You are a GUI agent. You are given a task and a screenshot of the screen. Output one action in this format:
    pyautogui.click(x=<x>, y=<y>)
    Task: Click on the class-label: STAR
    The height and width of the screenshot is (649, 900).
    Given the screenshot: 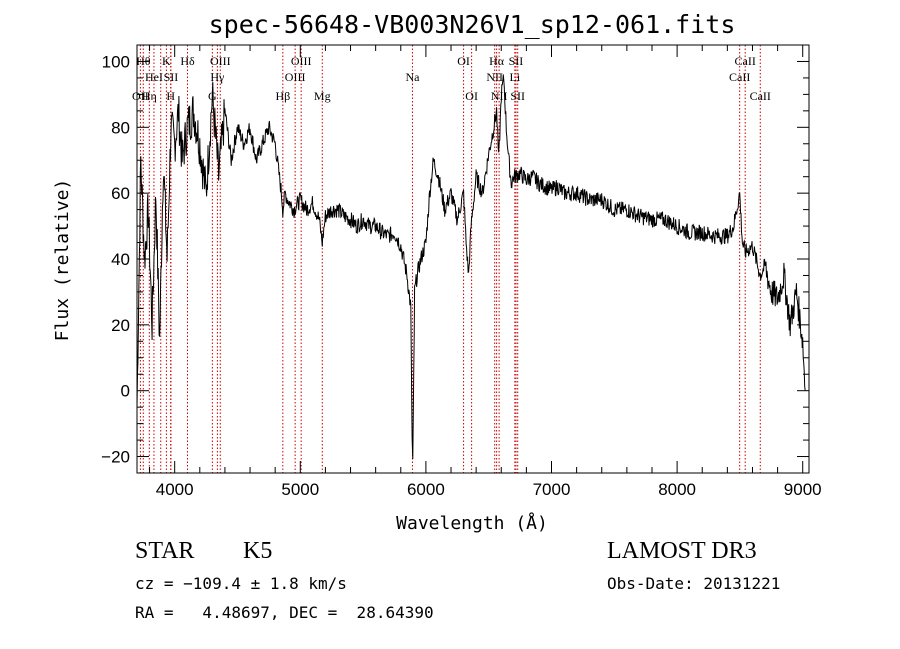 What is the action you would take?
    pyautogui.click(x=165, y=551)
    